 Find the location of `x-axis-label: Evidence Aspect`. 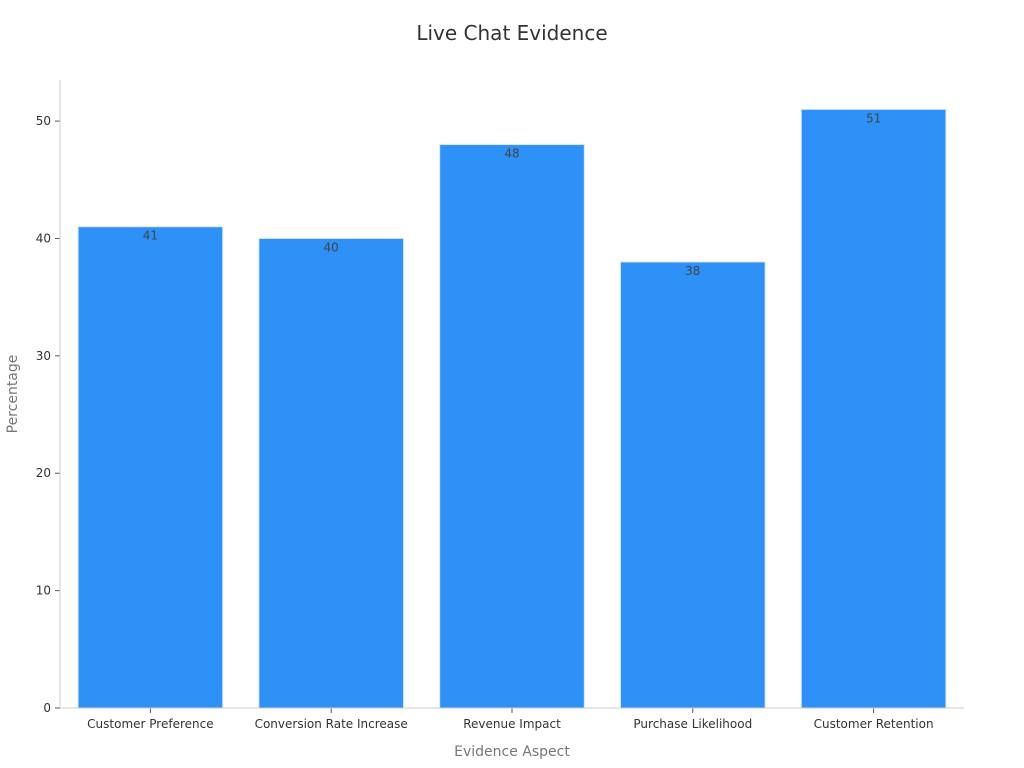

x-axis-label: Evidence Aspect is located at coordinates (512, 752).